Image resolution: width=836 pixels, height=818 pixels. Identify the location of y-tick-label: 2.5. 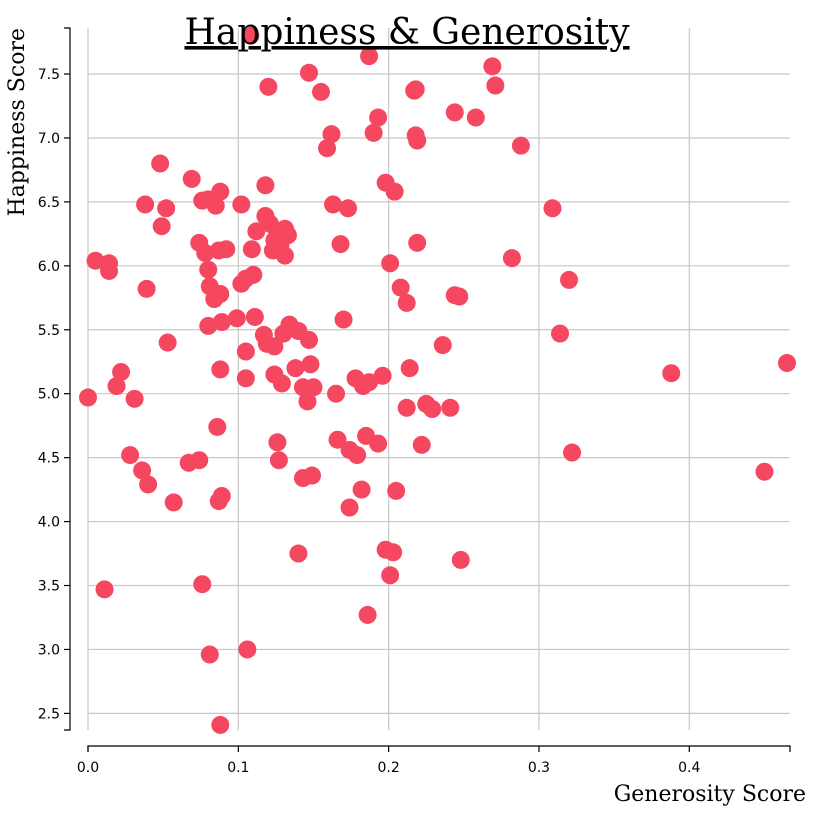
(49, 714).